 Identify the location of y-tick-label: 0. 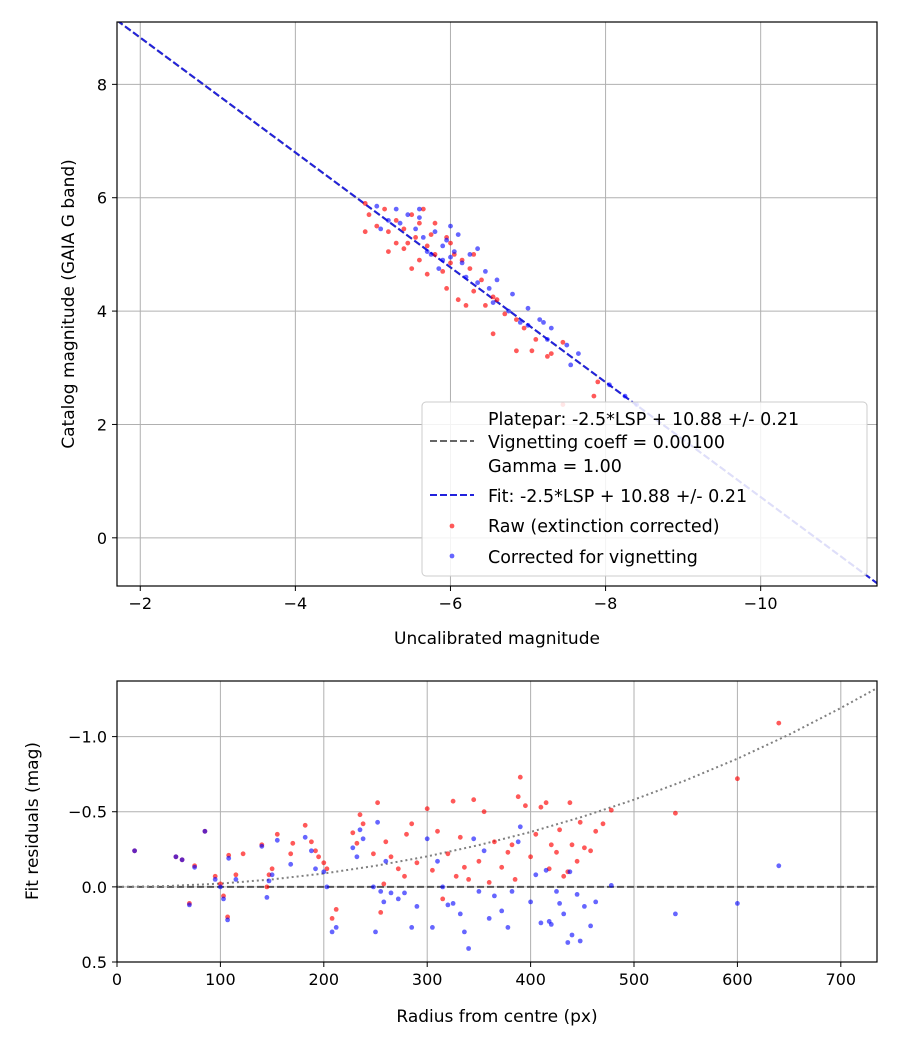
(102, 538).